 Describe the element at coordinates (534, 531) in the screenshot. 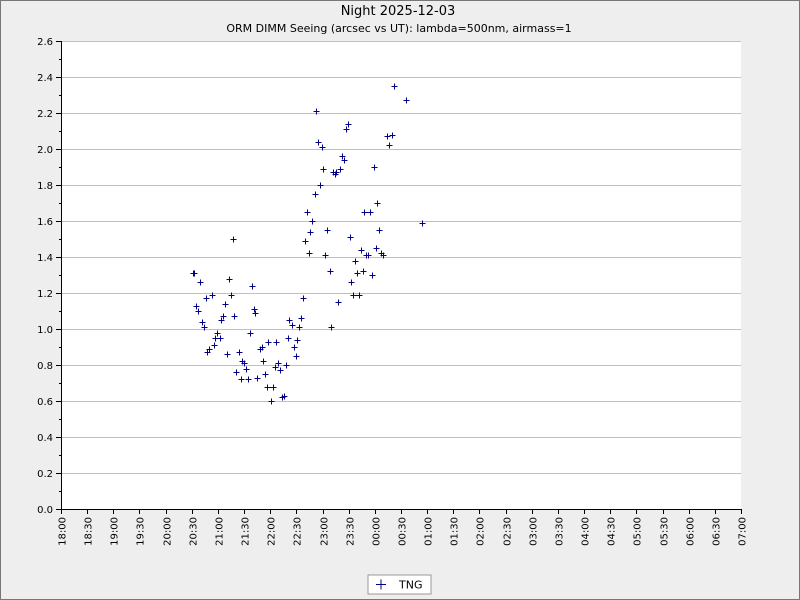

I see `x-tick-label: 03:00` at that location.